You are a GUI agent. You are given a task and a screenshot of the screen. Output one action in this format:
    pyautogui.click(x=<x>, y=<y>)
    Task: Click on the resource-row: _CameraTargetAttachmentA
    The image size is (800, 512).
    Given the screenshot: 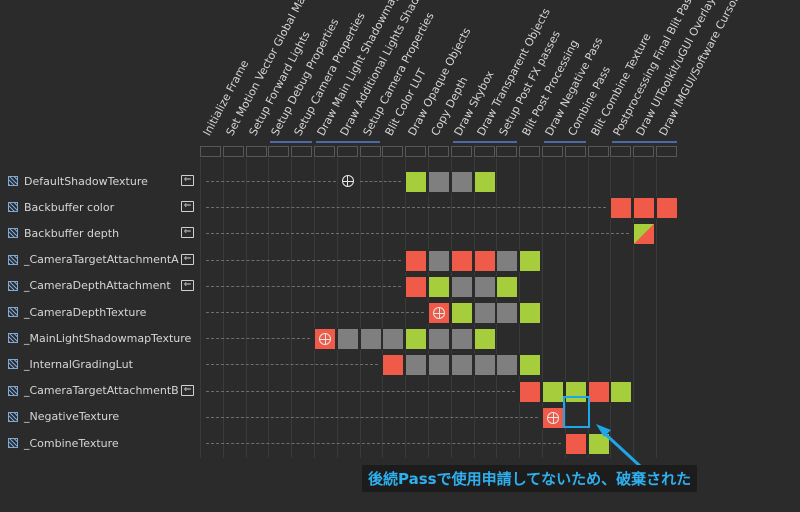 What is the action you would take?
    pyautogui.click(x=93, y=260)
    